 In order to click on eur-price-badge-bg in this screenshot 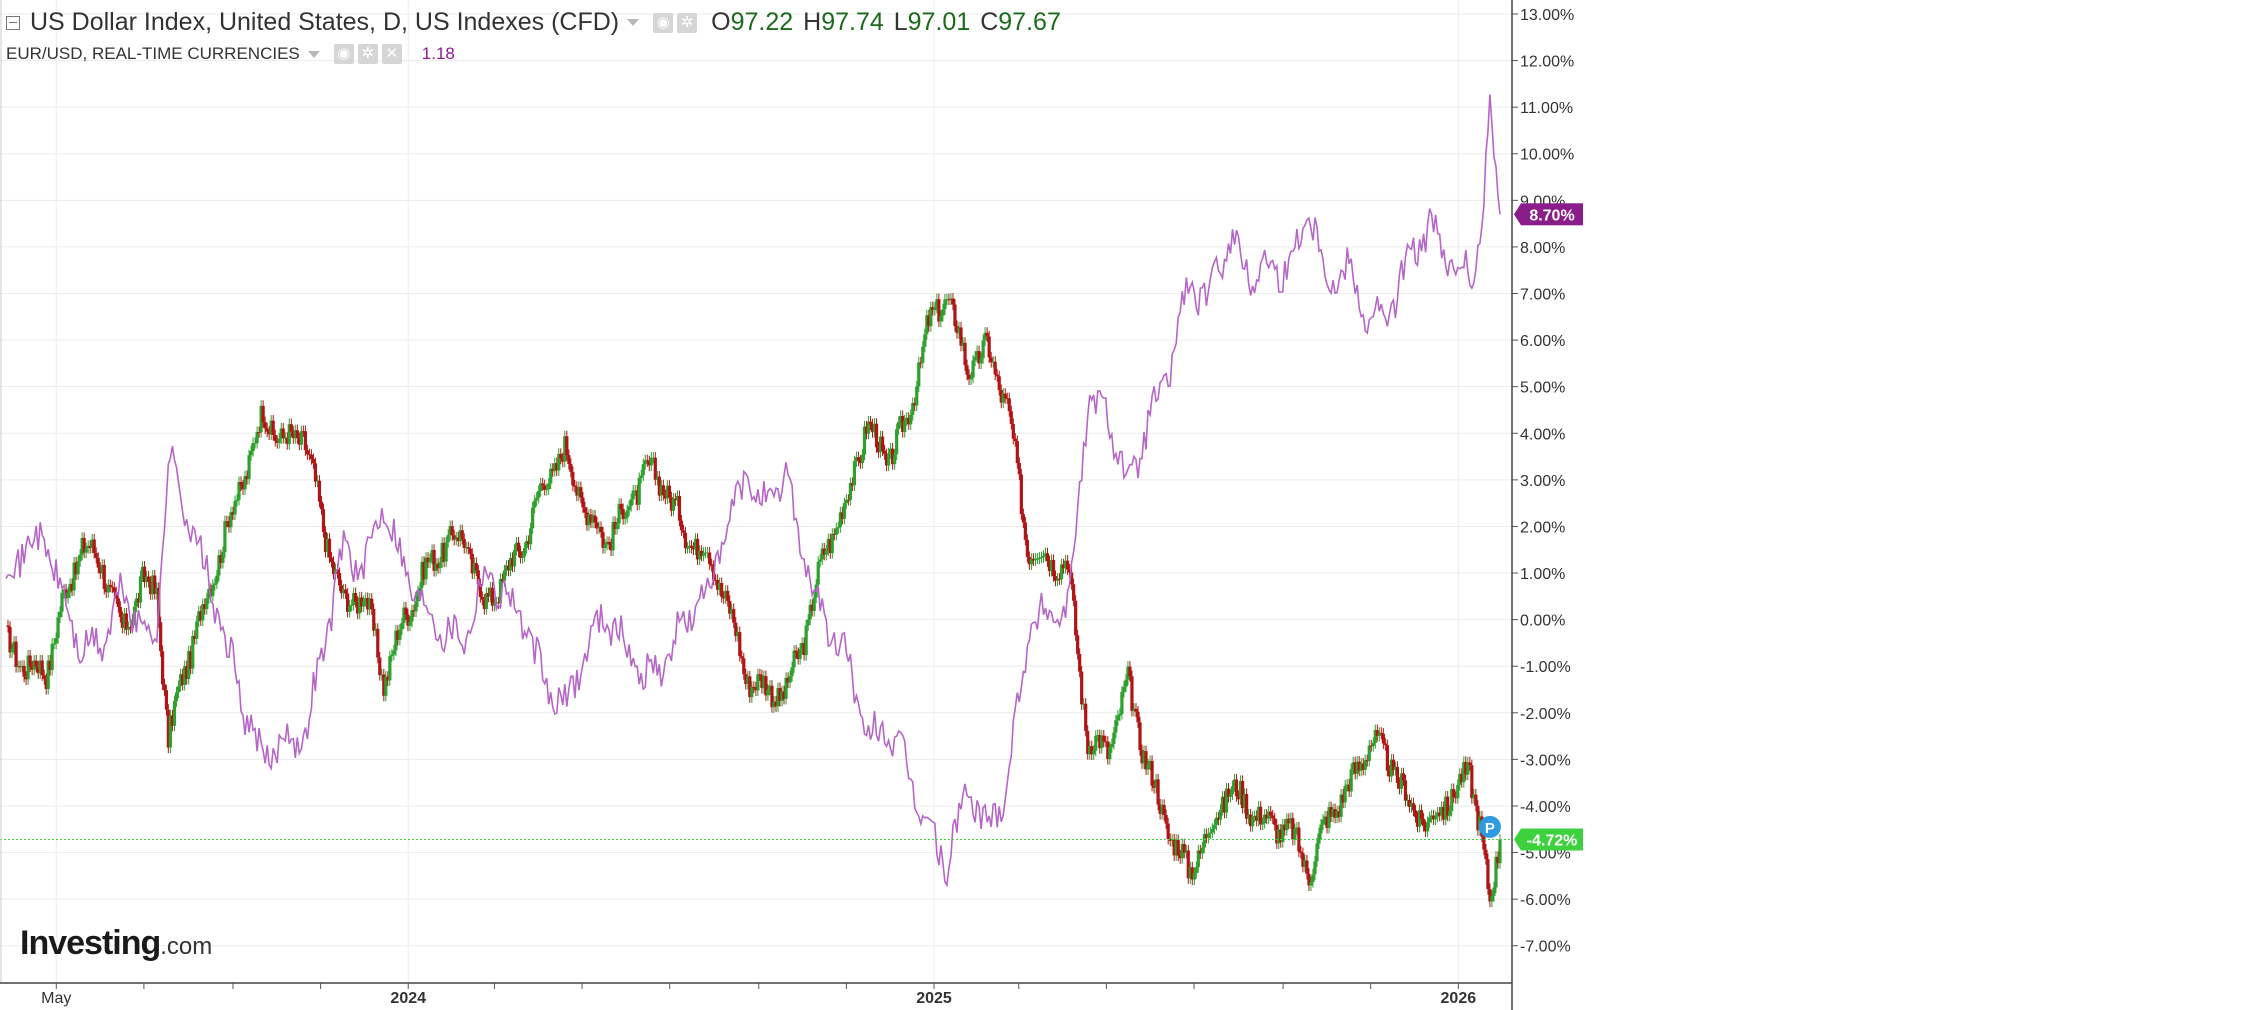, I will do `click(1552, 214)`.